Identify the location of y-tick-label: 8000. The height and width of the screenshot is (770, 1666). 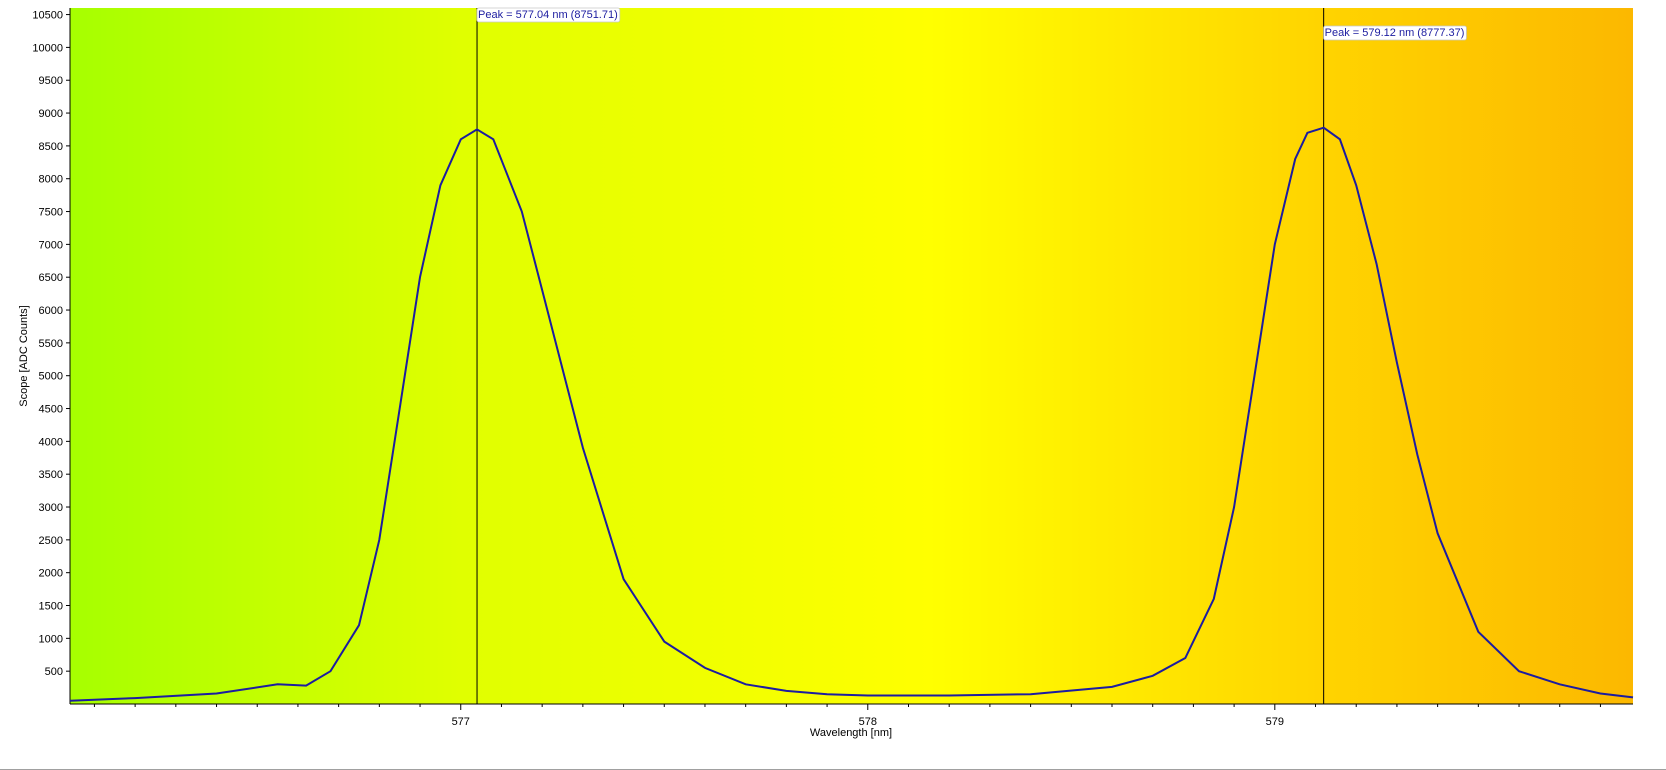
(51, 180).